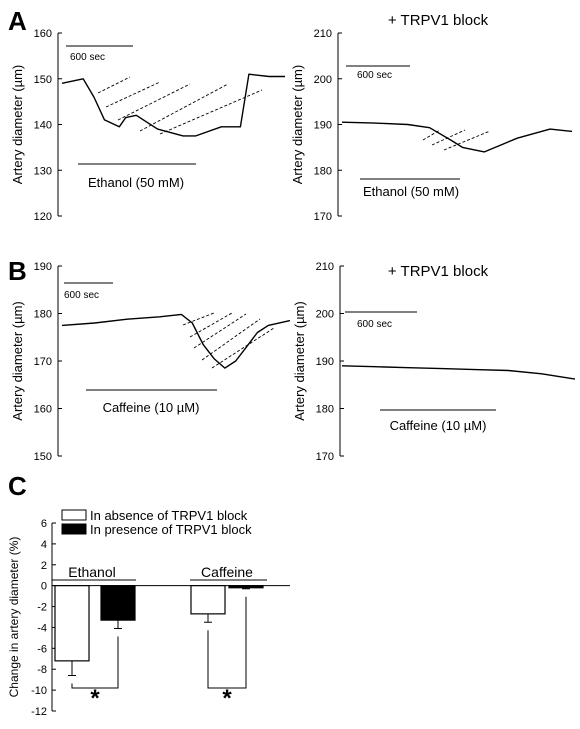 The height and width of the screenshot is (729, 580). What do you see at coordinates (44, 545) in the screenshot?
I see `y-tick-label: 4` at bounding box center [44, 545].